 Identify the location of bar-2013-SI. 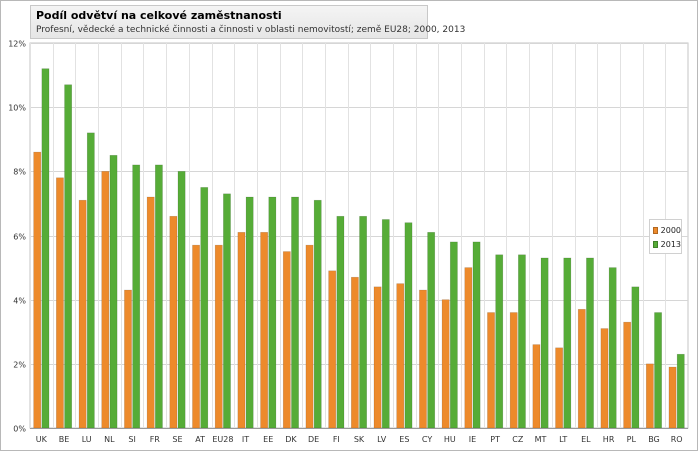
(136, 296).